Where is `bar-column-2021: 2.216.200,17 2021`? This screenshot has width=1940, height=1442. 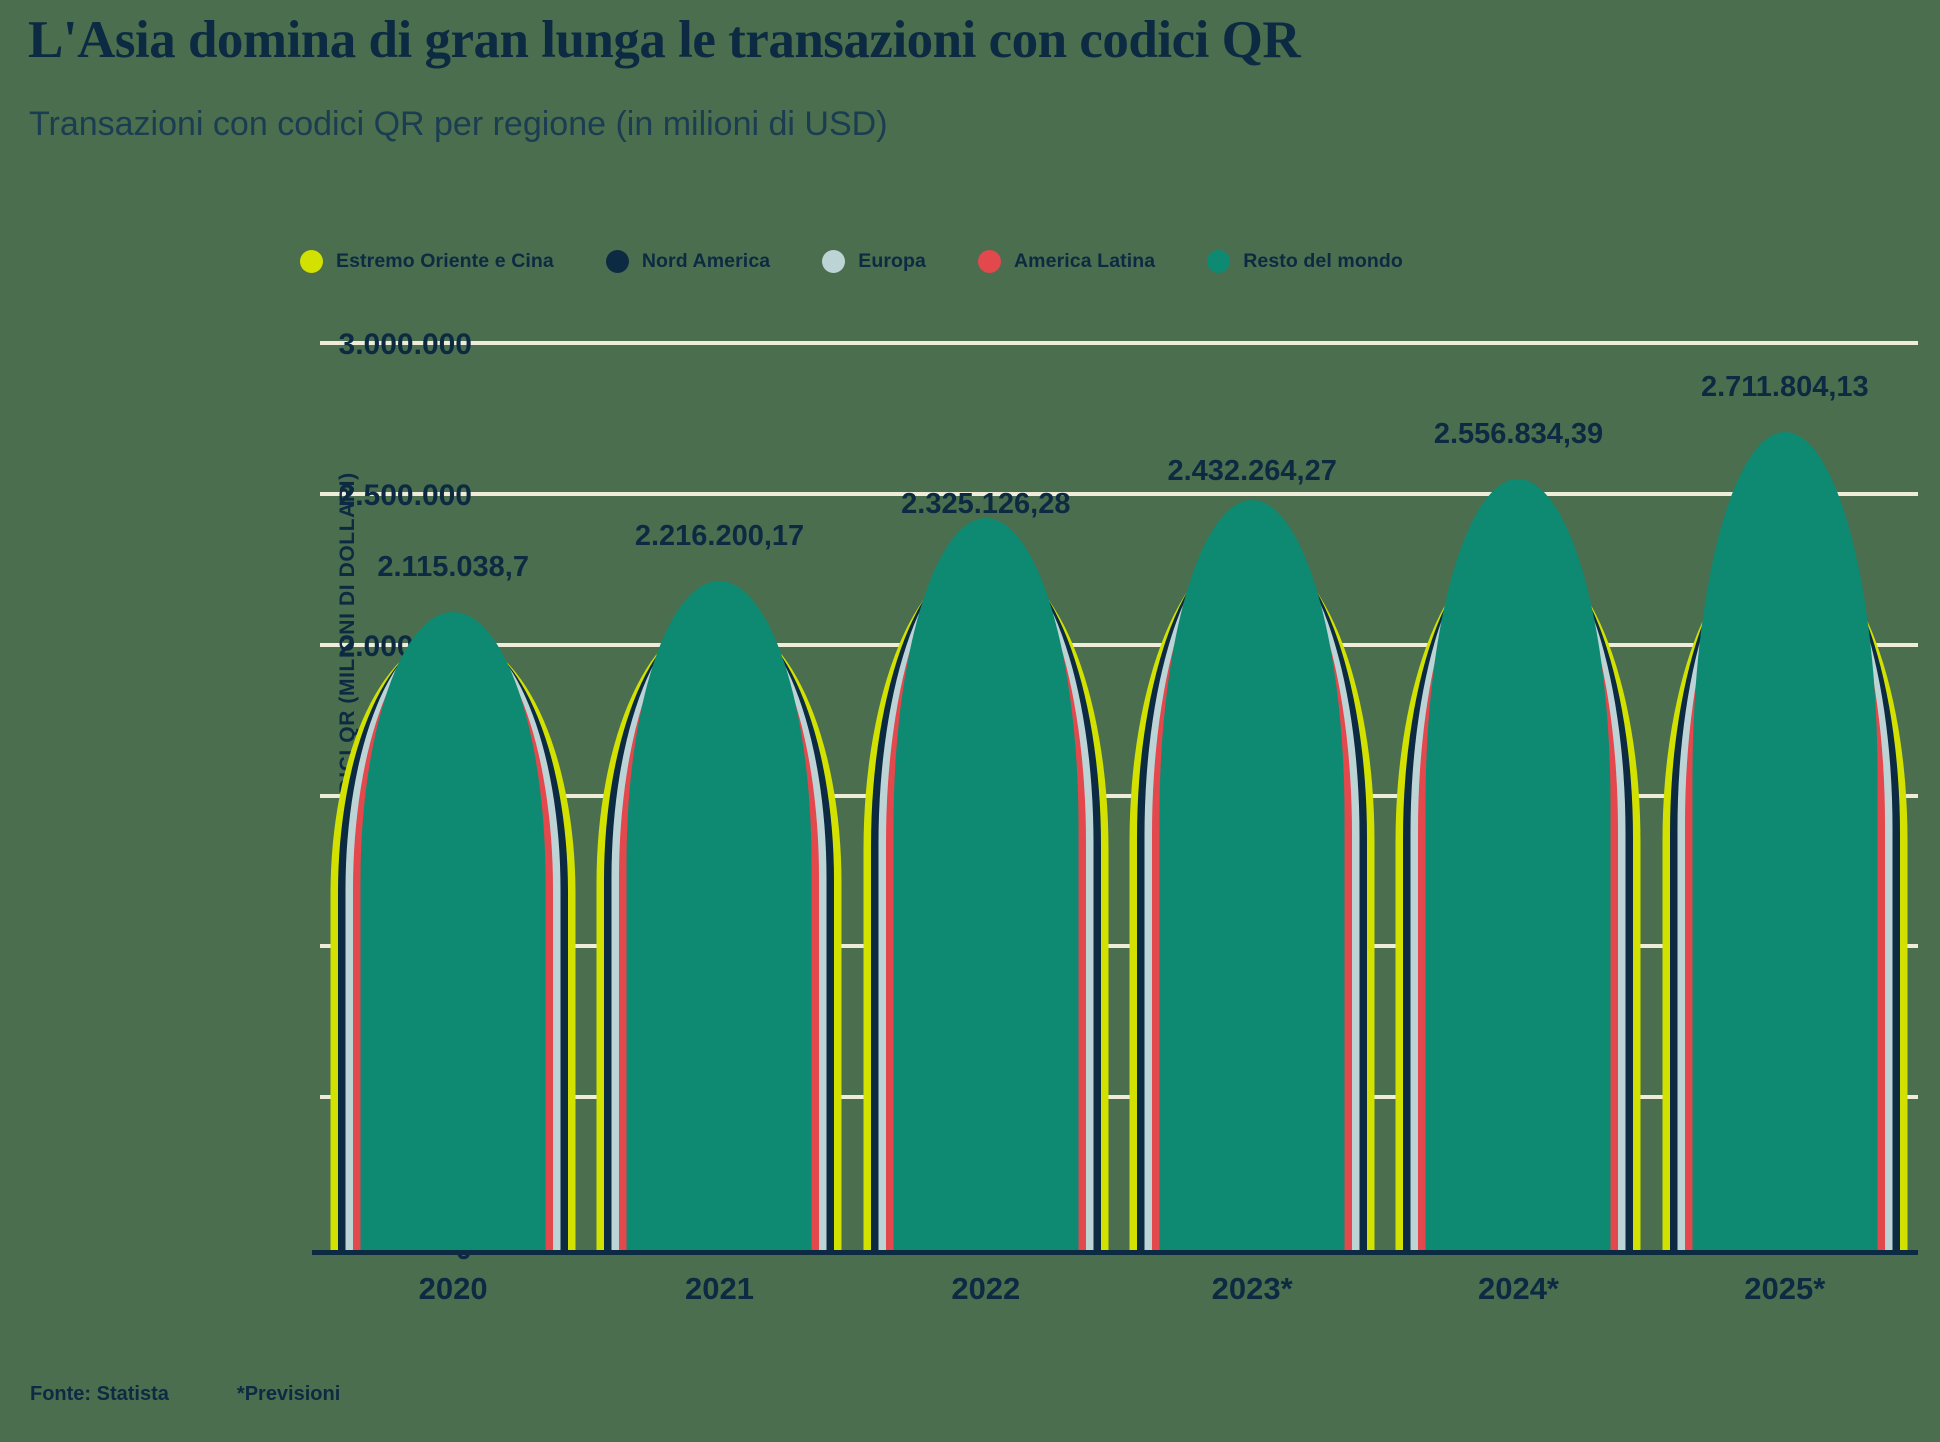
bar-column-2021: 2.216.200,17 2021 is located at coordinates (719, 825).